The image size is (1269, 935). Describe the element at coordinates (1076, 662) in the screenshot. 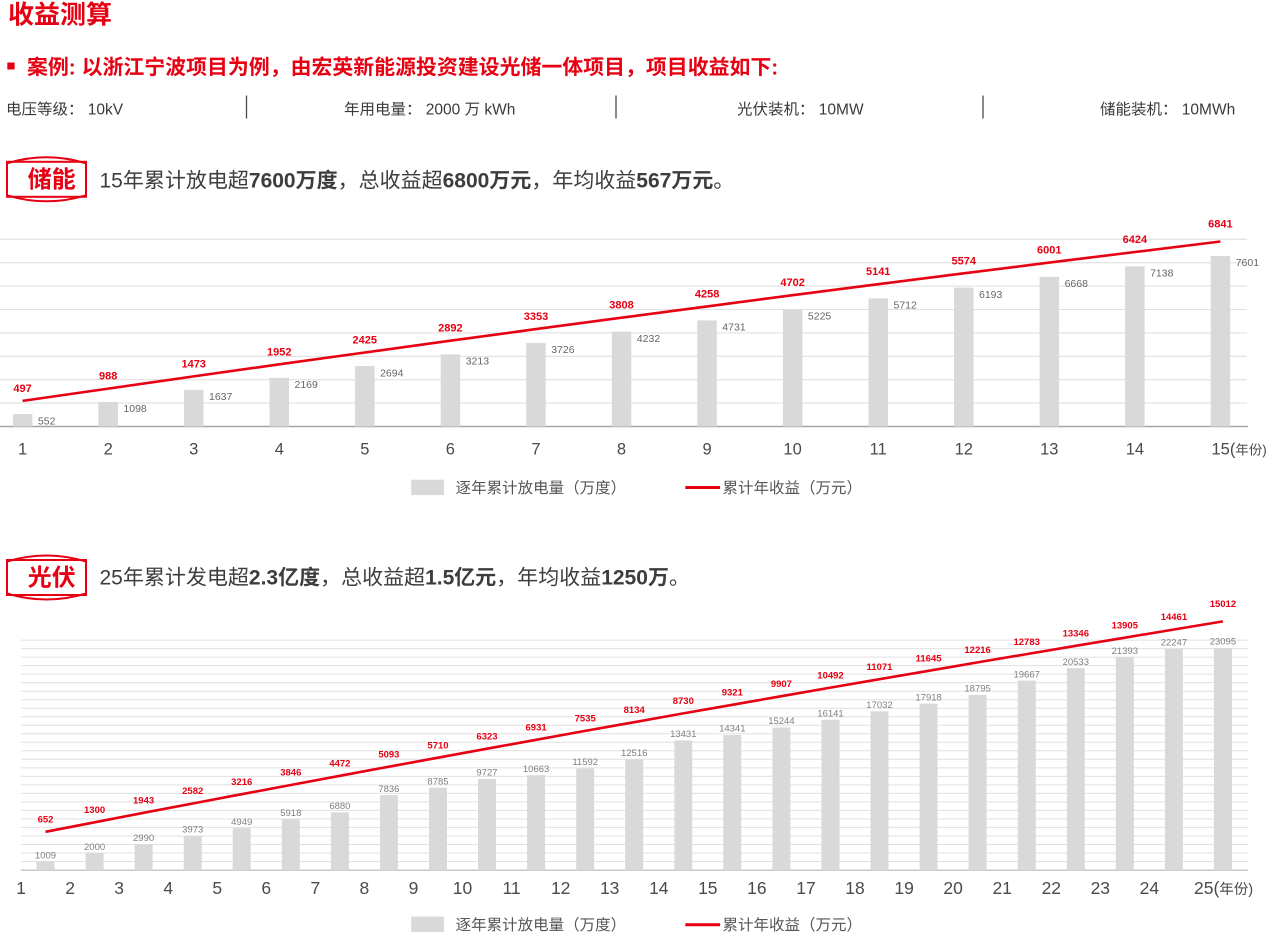

I see `svg-text: 20533` at that location.